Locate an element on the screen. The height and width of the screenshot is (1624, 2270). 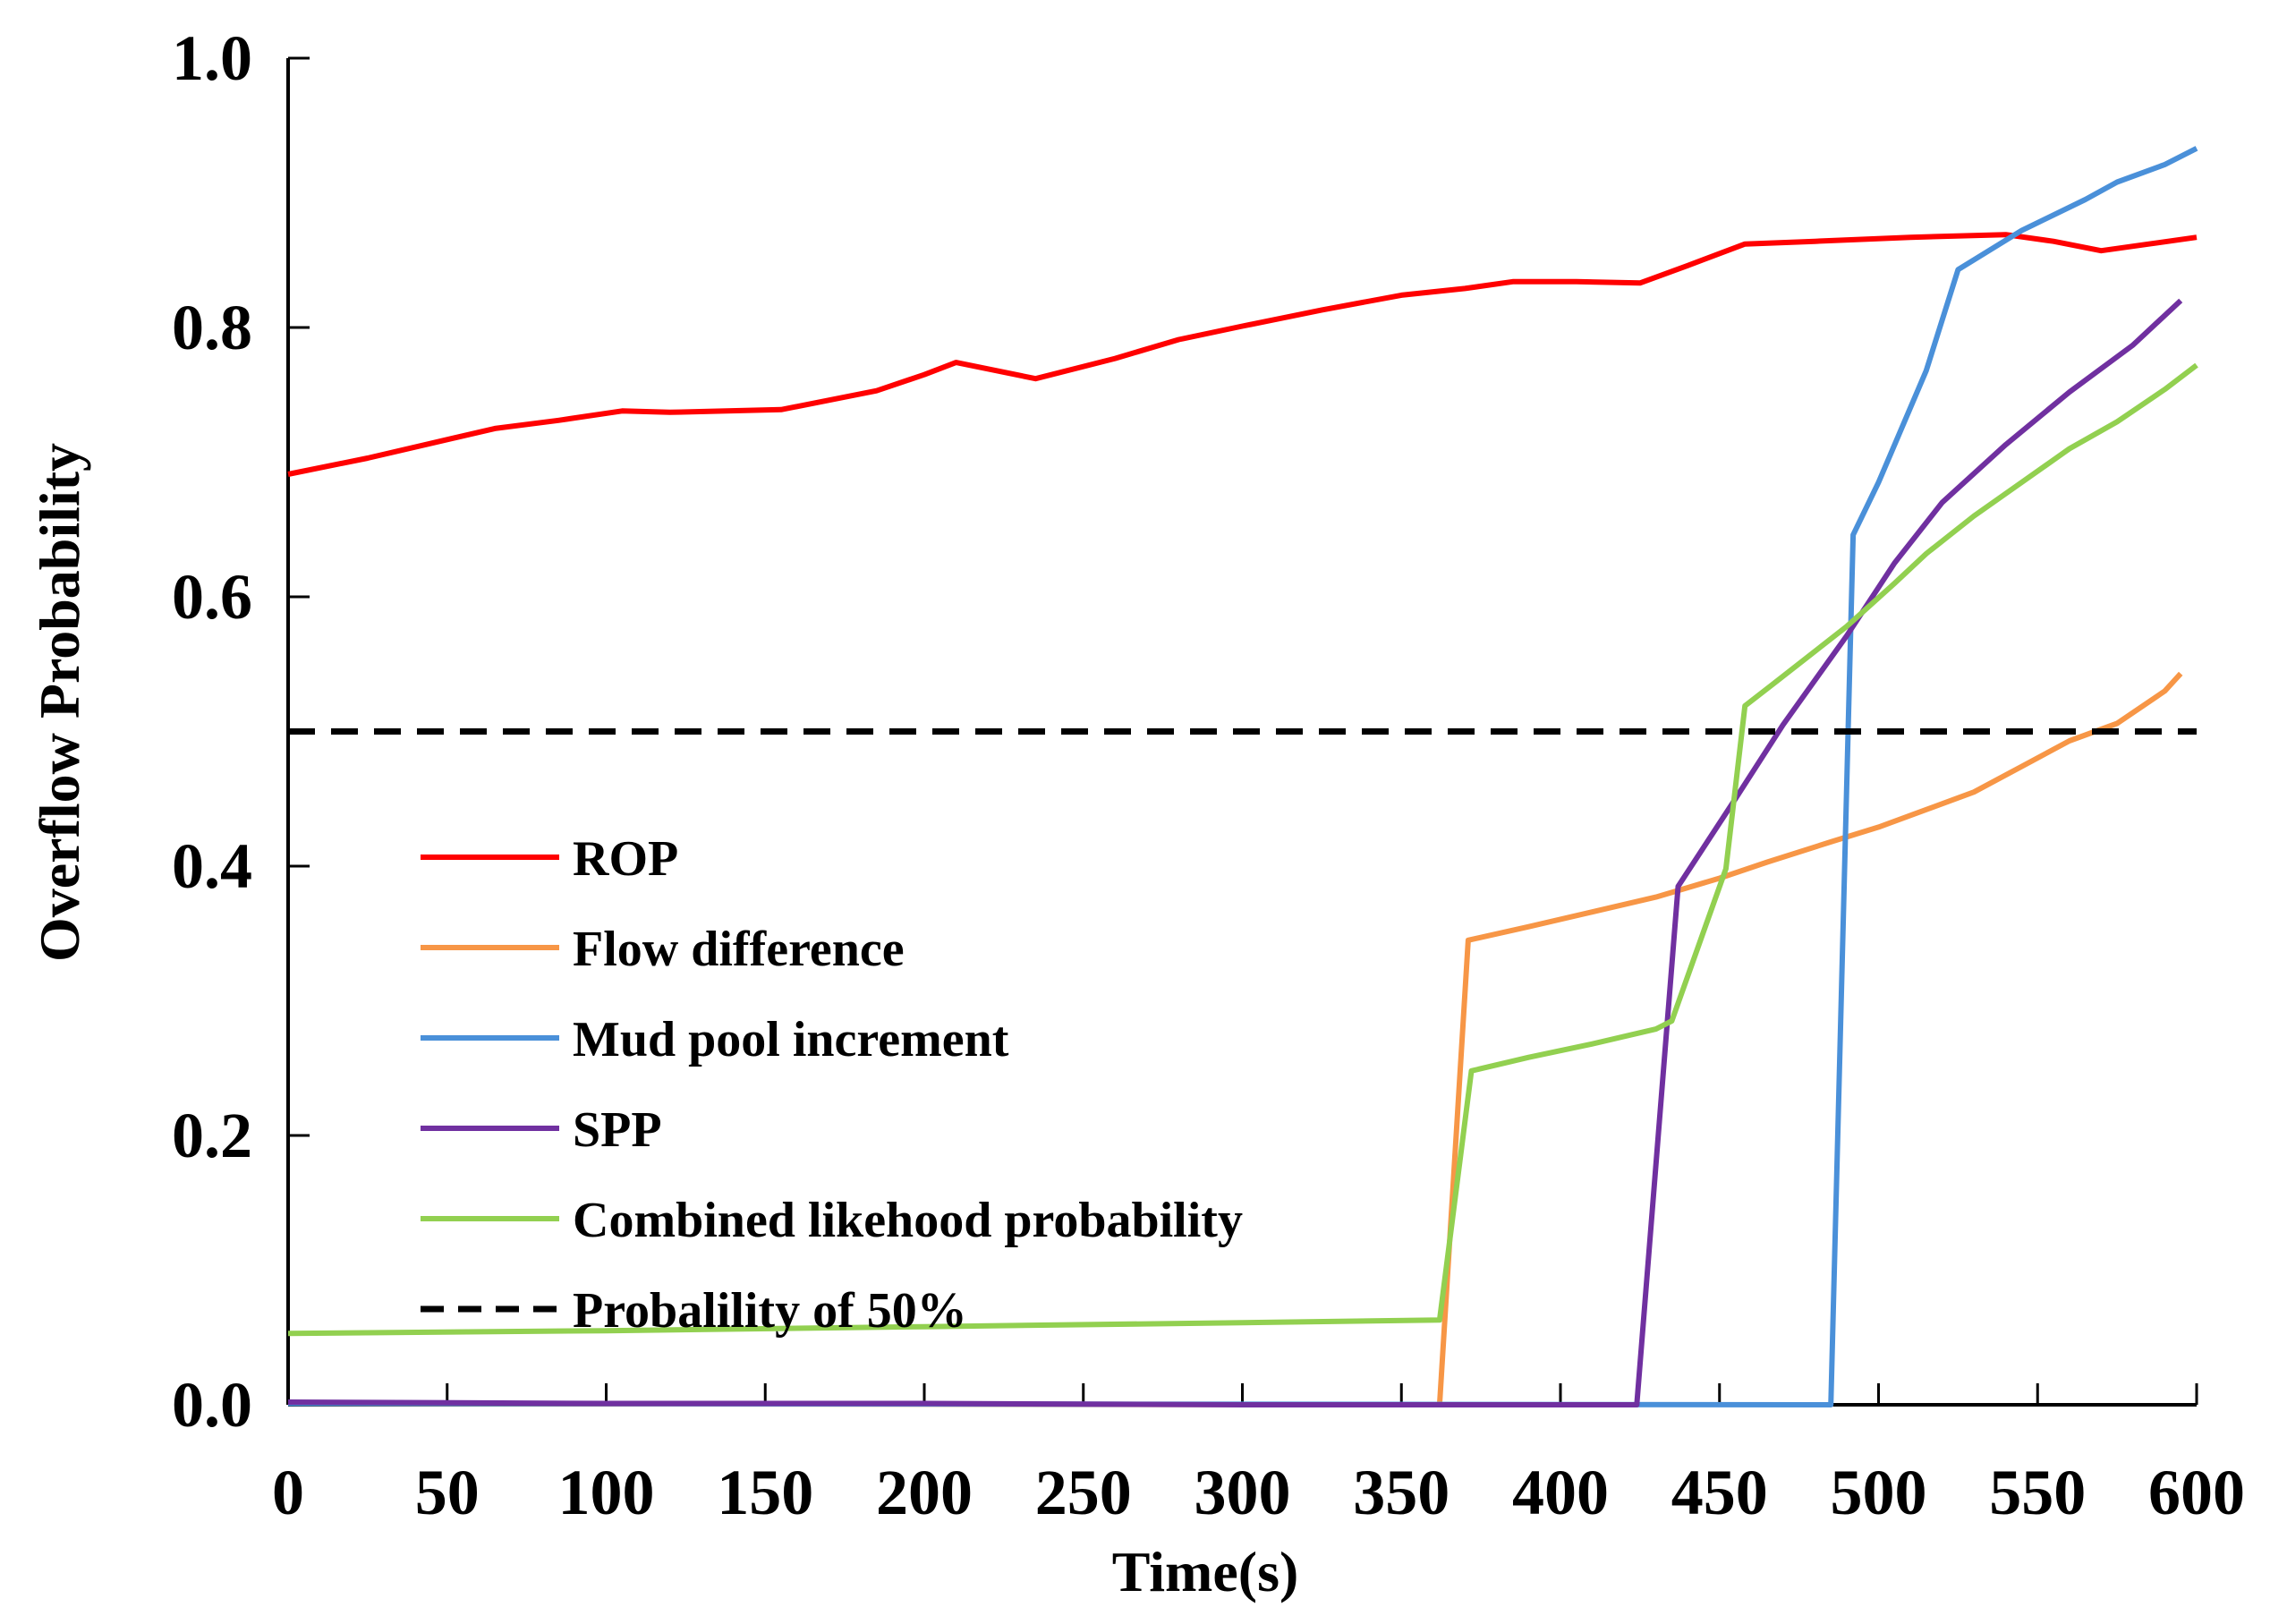
y-tick-label: 0.8 is located at coordinates (212, 327).